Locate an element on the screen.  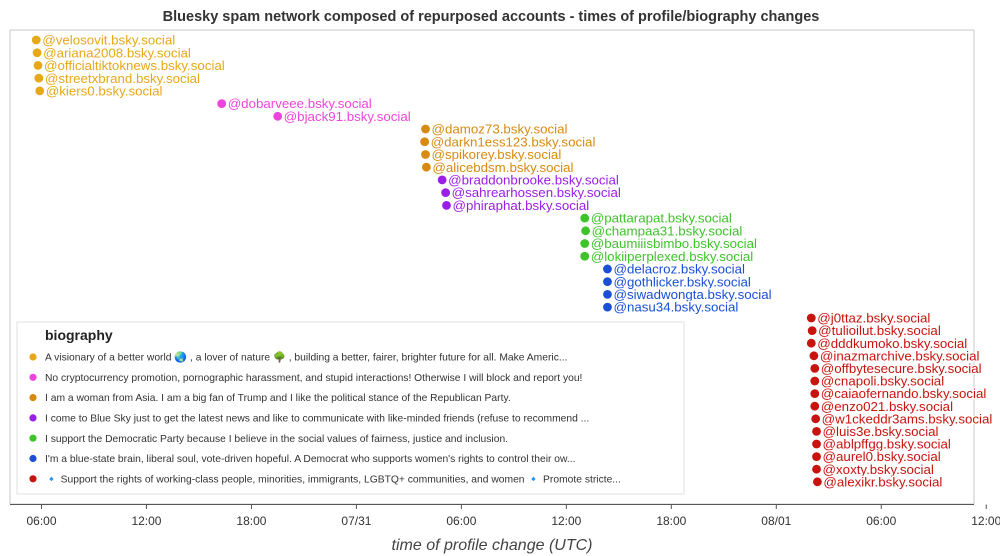
data-point-label: @ariana2008.bsky.social is located at coordinates (117, 52).